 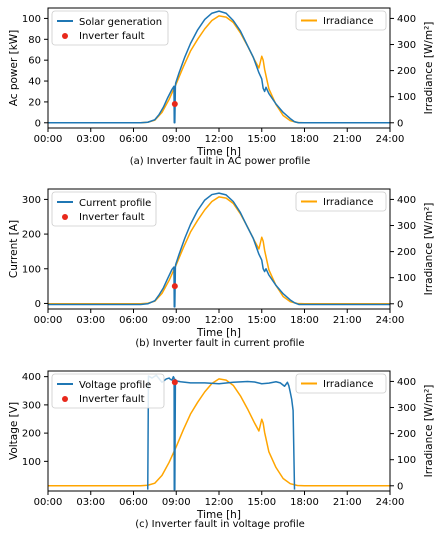 I want to click on series-line-voltage-profile, so click(x=221, y=432).